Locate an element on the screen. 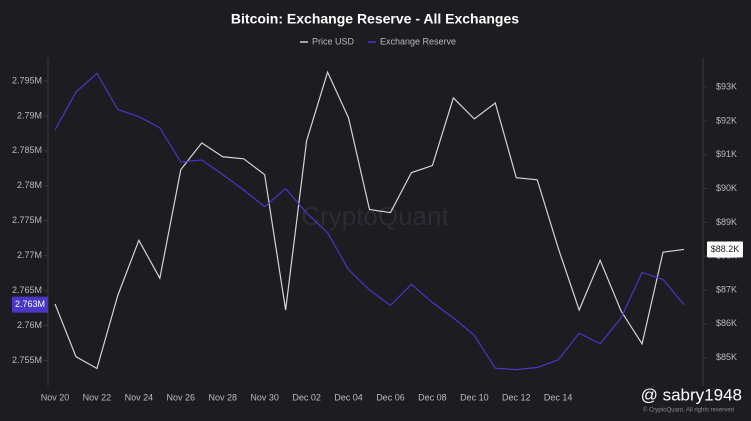 This screenshot has height=421, width=751. y-tick-label: 2.79M is located at coordinates (29, 115).